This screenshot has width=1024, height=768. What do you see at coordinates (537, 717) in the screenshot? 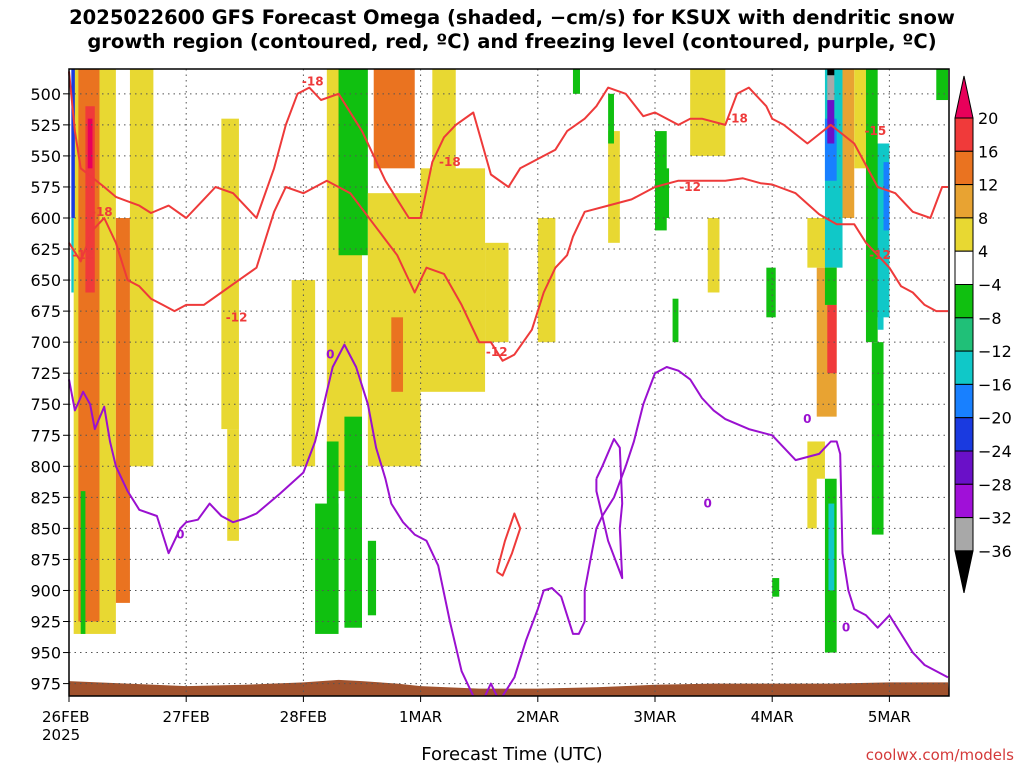
I see `x-tick-label-4: 2MAR` at bounding box center [537, 717].